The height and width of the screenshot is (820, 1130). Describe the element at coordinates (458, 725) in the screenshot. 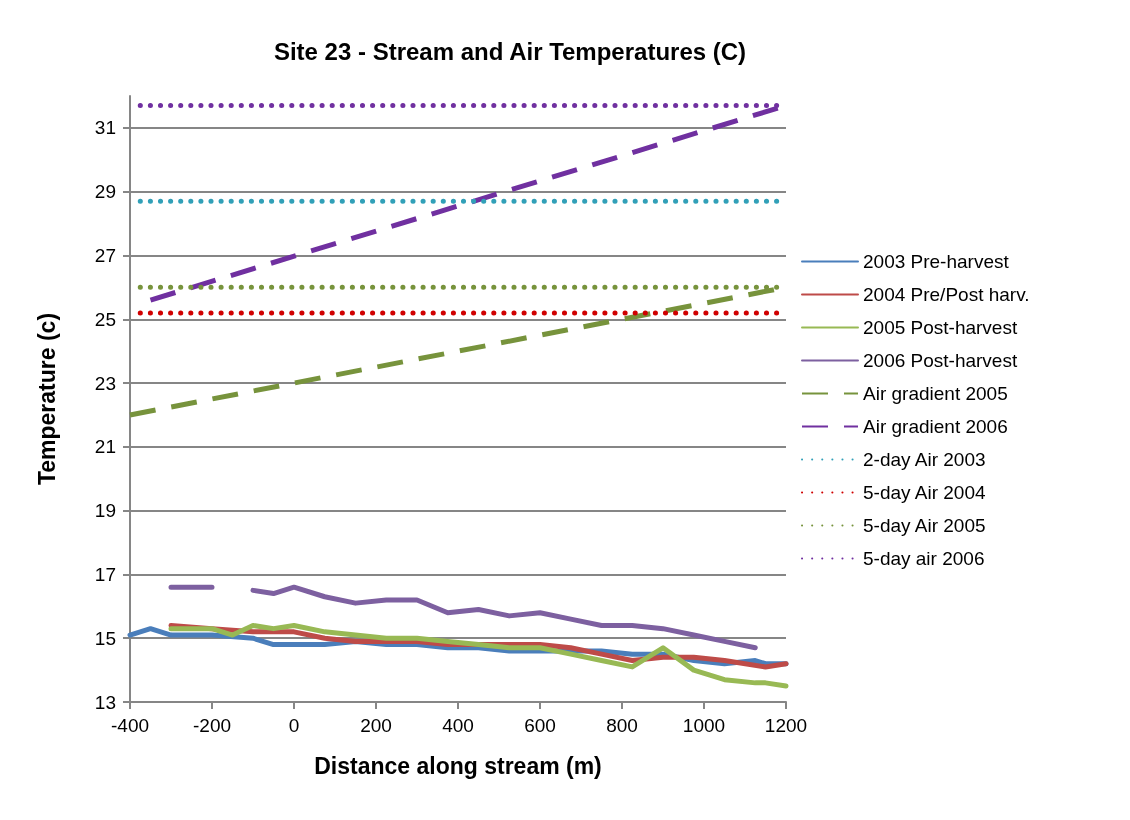

I see `x-tick-label: 400` at that location.